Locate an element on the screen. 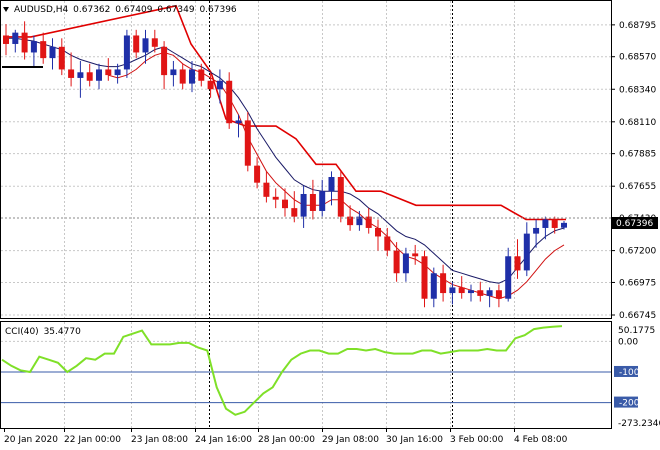  cci-name: CCI(40) is located at coordinates (22, 332).